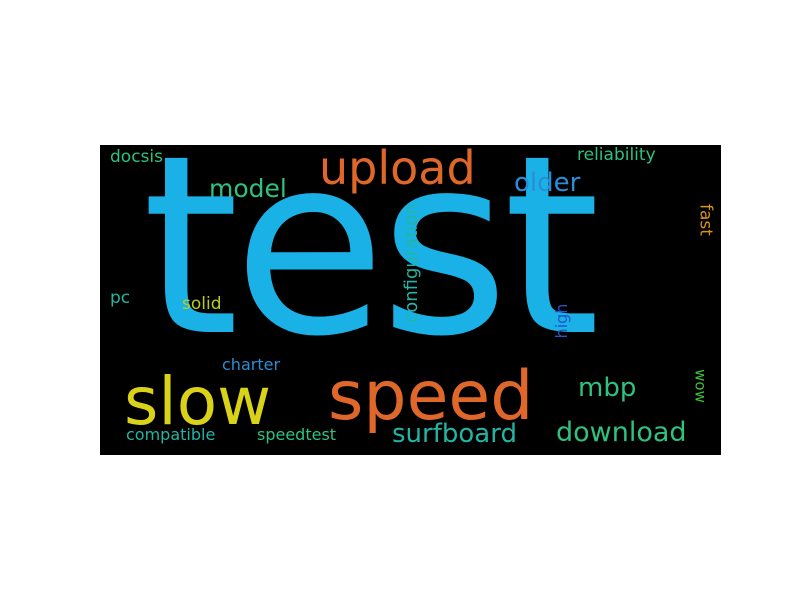  What do you see at coordinates (431, 396) in the screenshot?
I see `word-speed: speed` at bounding box center [431, 396].